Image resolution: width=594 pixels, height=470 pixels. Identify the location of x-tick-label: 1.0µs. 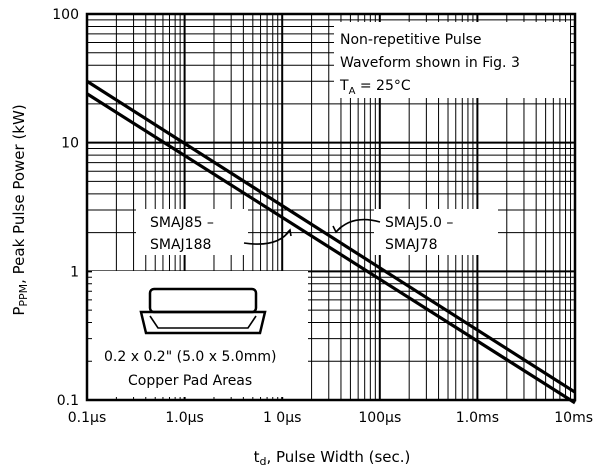
(184, 418).